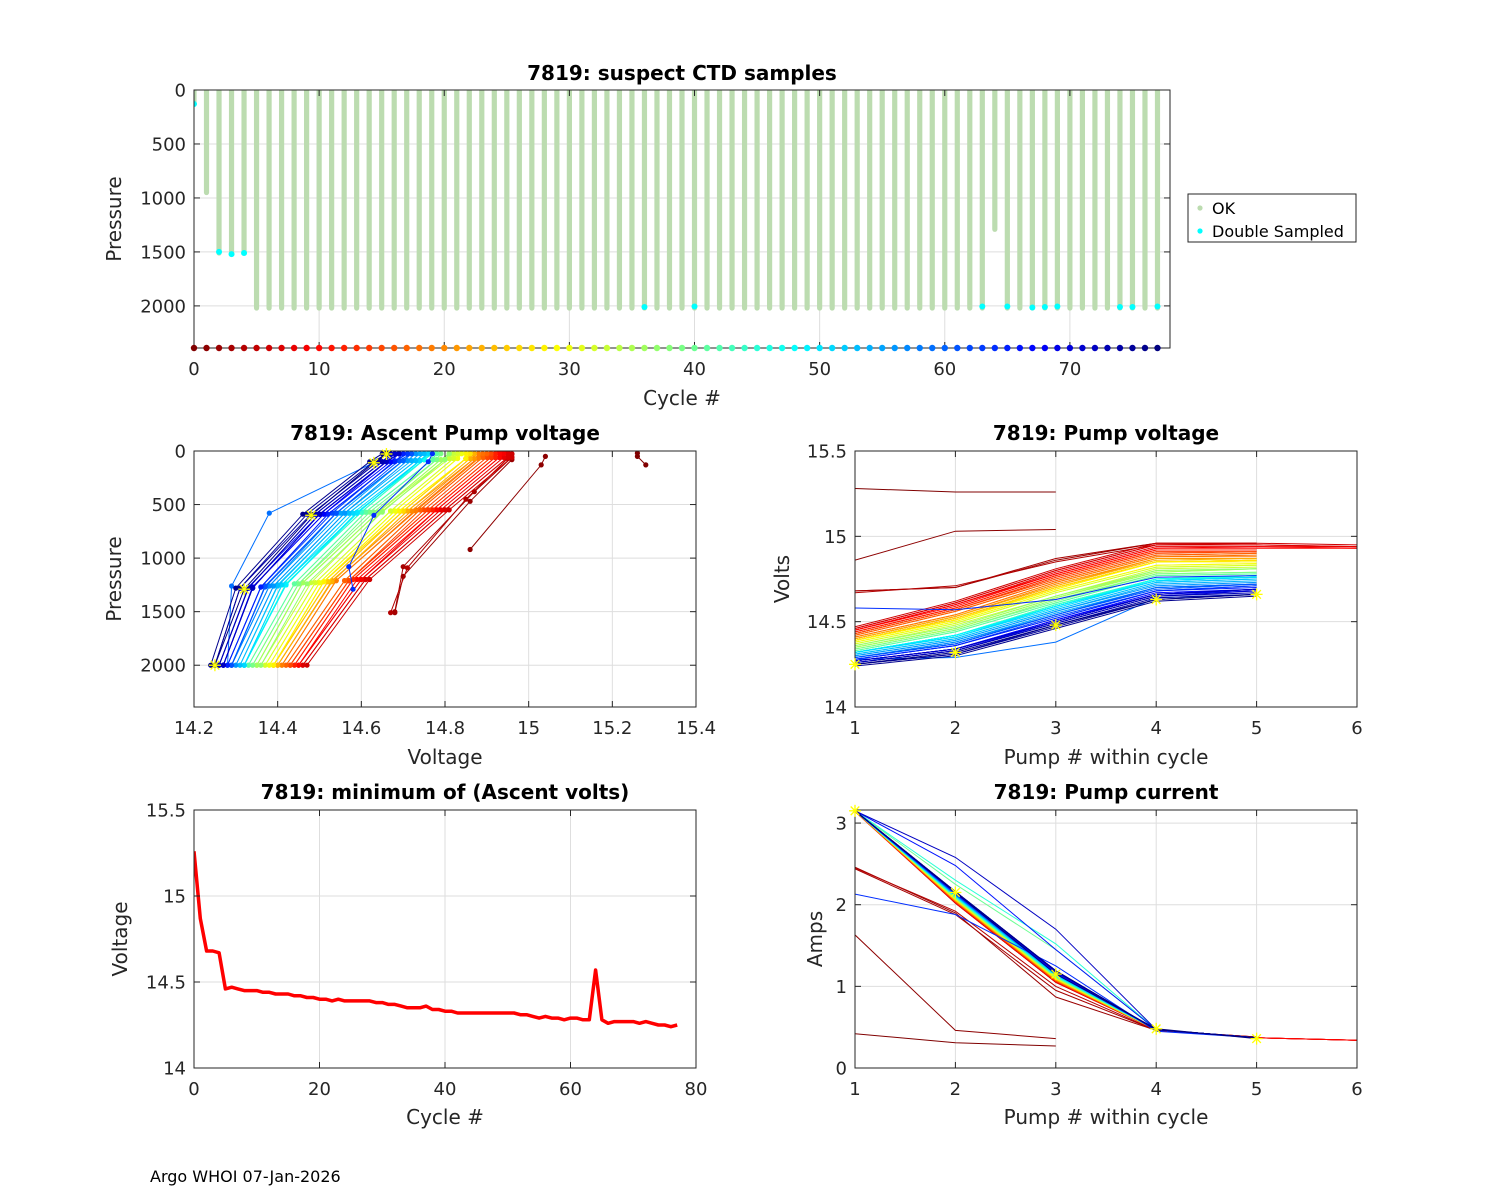 This screenshot has width=1500, height=1200. I want to click on legend: OK Double Sampled, so click(1272, 218).